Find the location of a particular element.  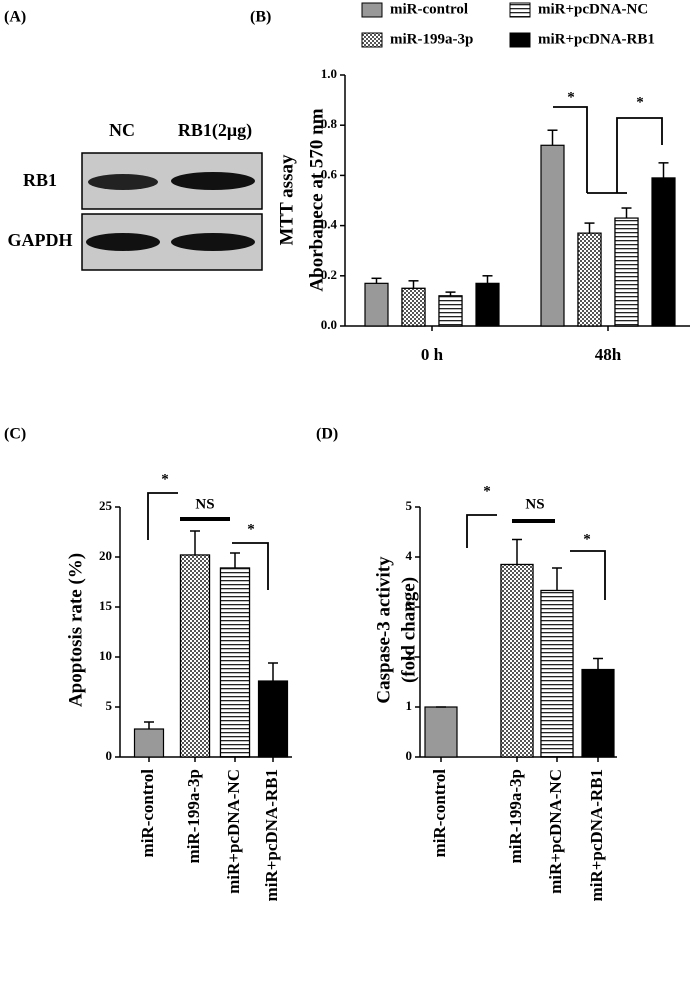

lane-label: NC is located at coordinates (122, 130).